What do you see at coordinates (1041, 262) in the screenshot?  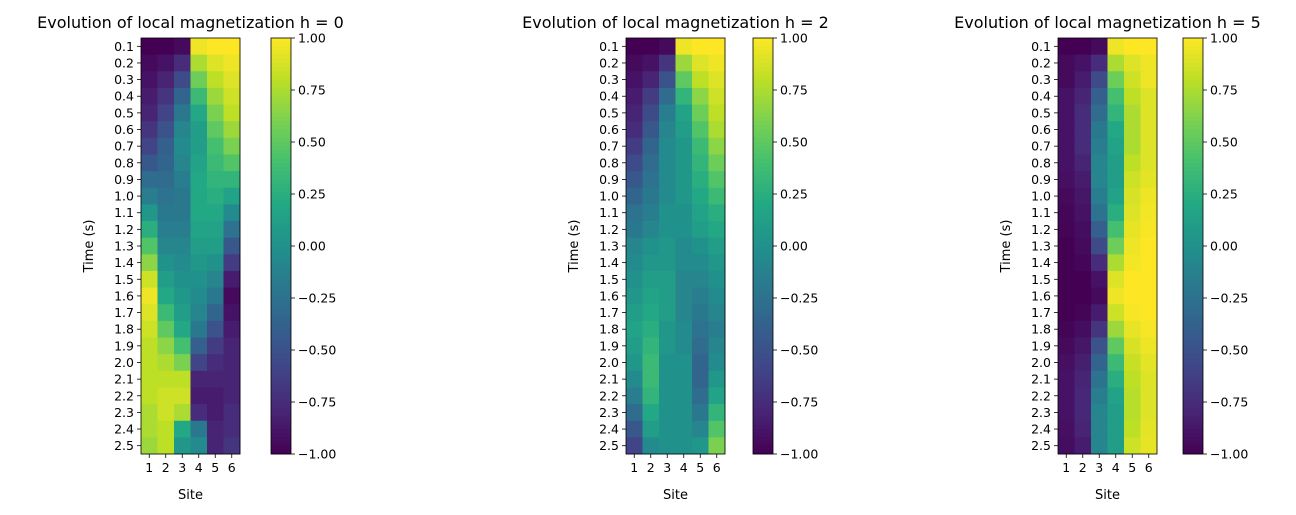 I see `y-tick-label: 1.4` at bounding box center [1041, 262].